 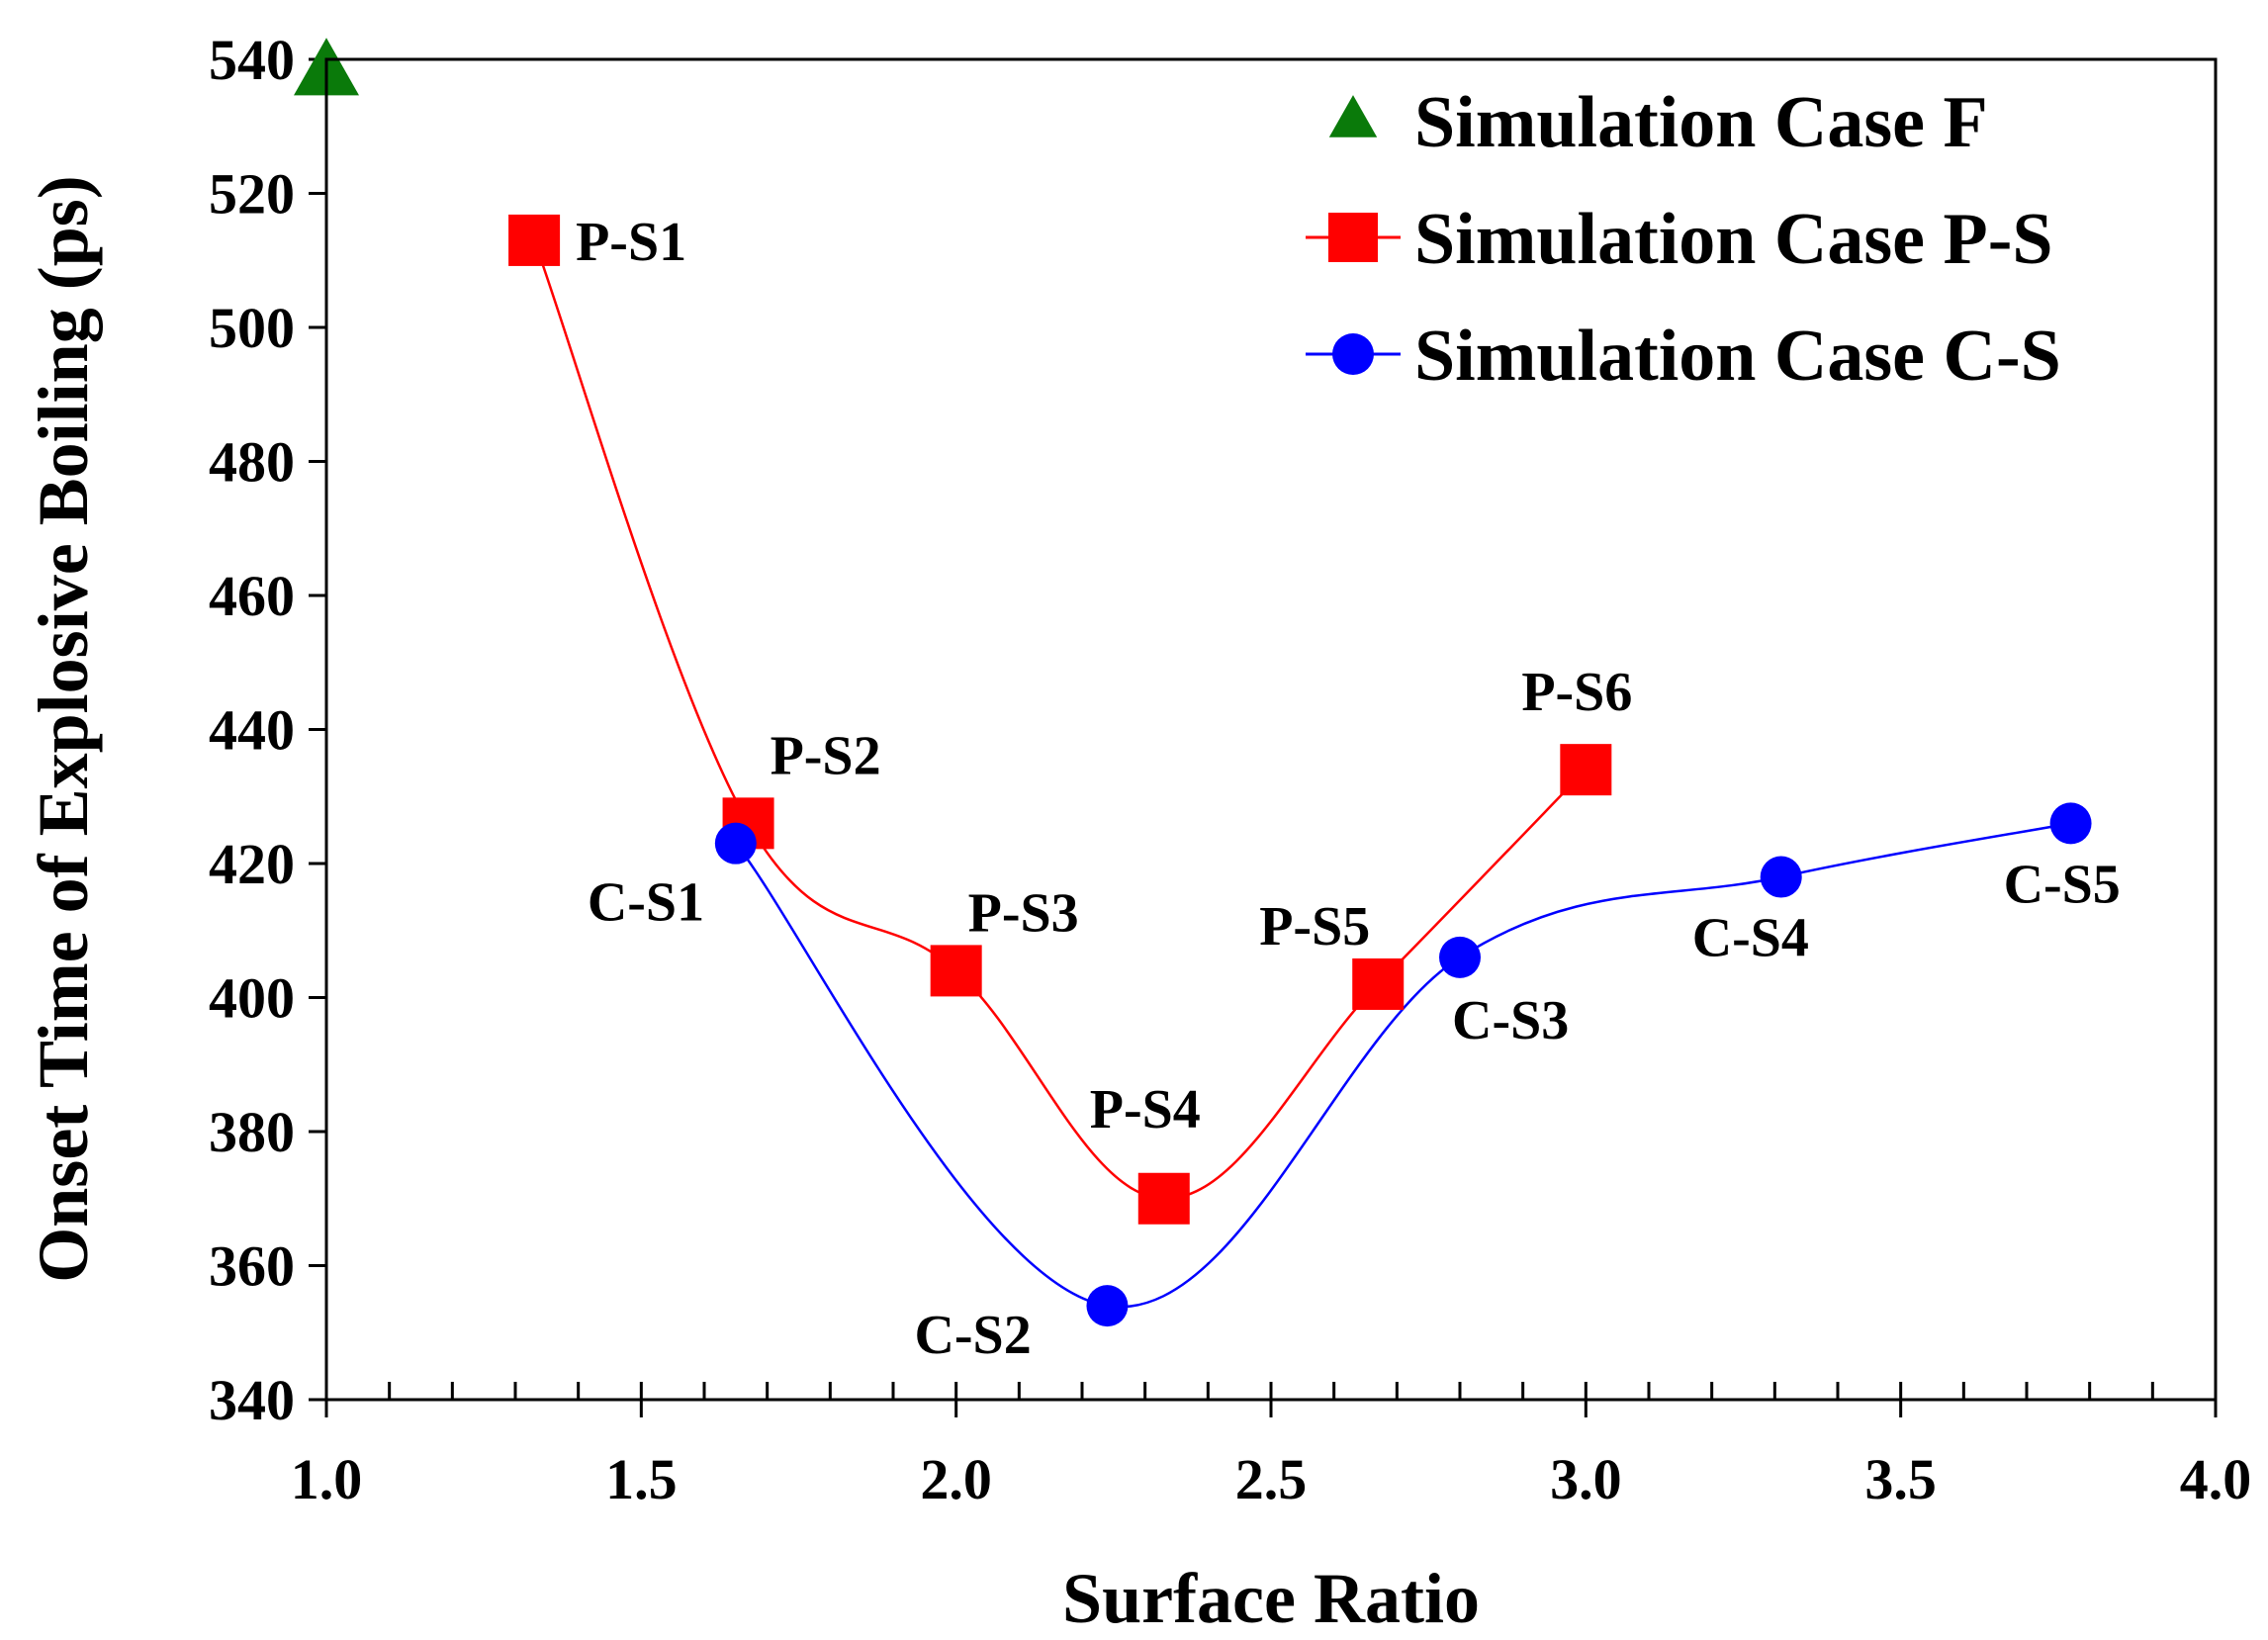 What do you see at coordinates (252, 462) in the screenshot?
I see `y-tick-label: 480` at bounding box center [252, 462].